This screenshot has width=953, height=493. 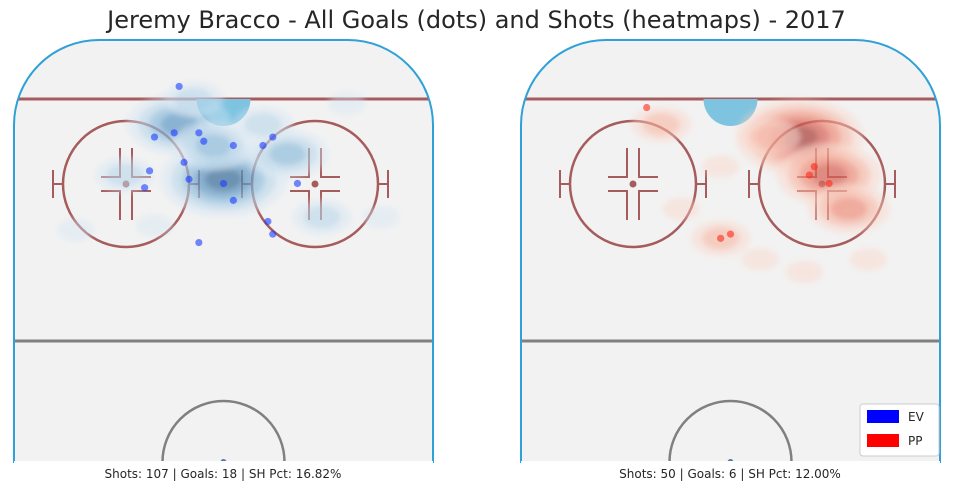 What do you see at coordinates (221, 164) in the screenshot?
I see `goal-dots-left` at bounding box center [221, 164].